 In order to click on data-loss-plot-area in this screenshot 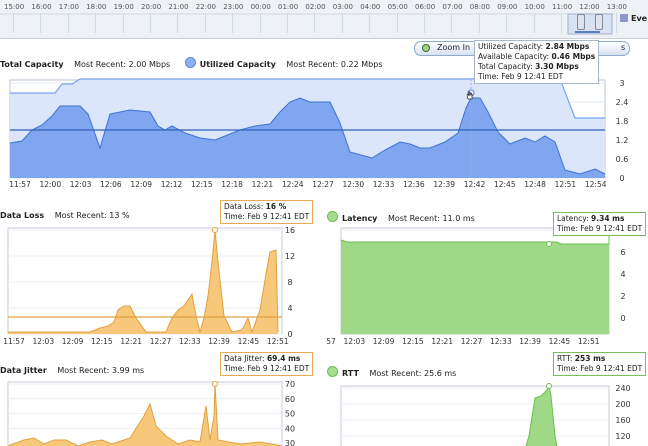, I will do `click(145, 281)`.